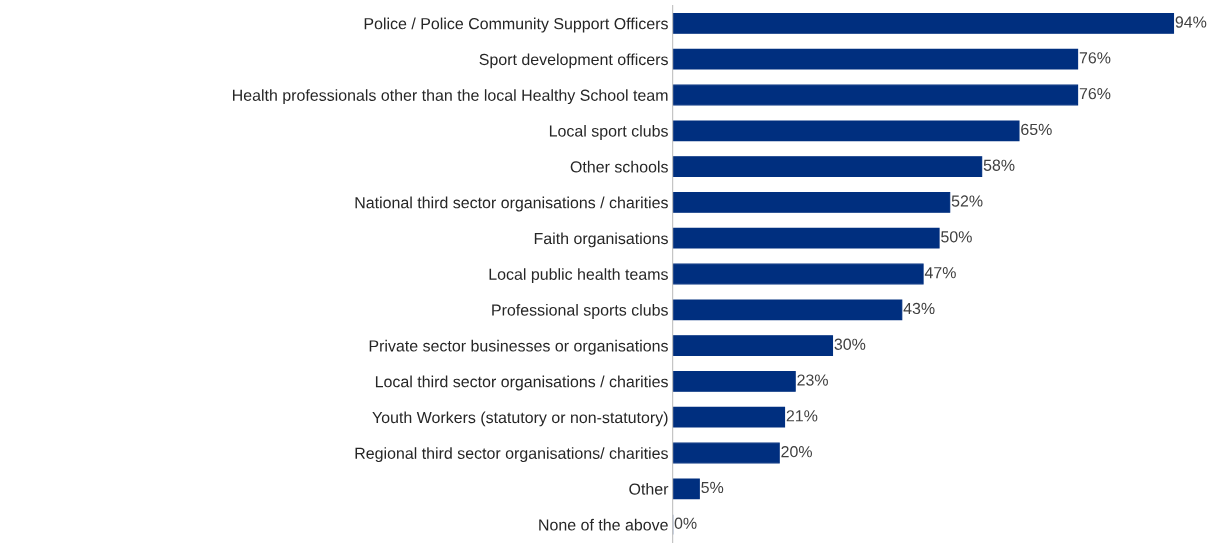  Describe the element at coordinates (1191, 22) in the screenshot. I see `data-label: 94%` at that location.